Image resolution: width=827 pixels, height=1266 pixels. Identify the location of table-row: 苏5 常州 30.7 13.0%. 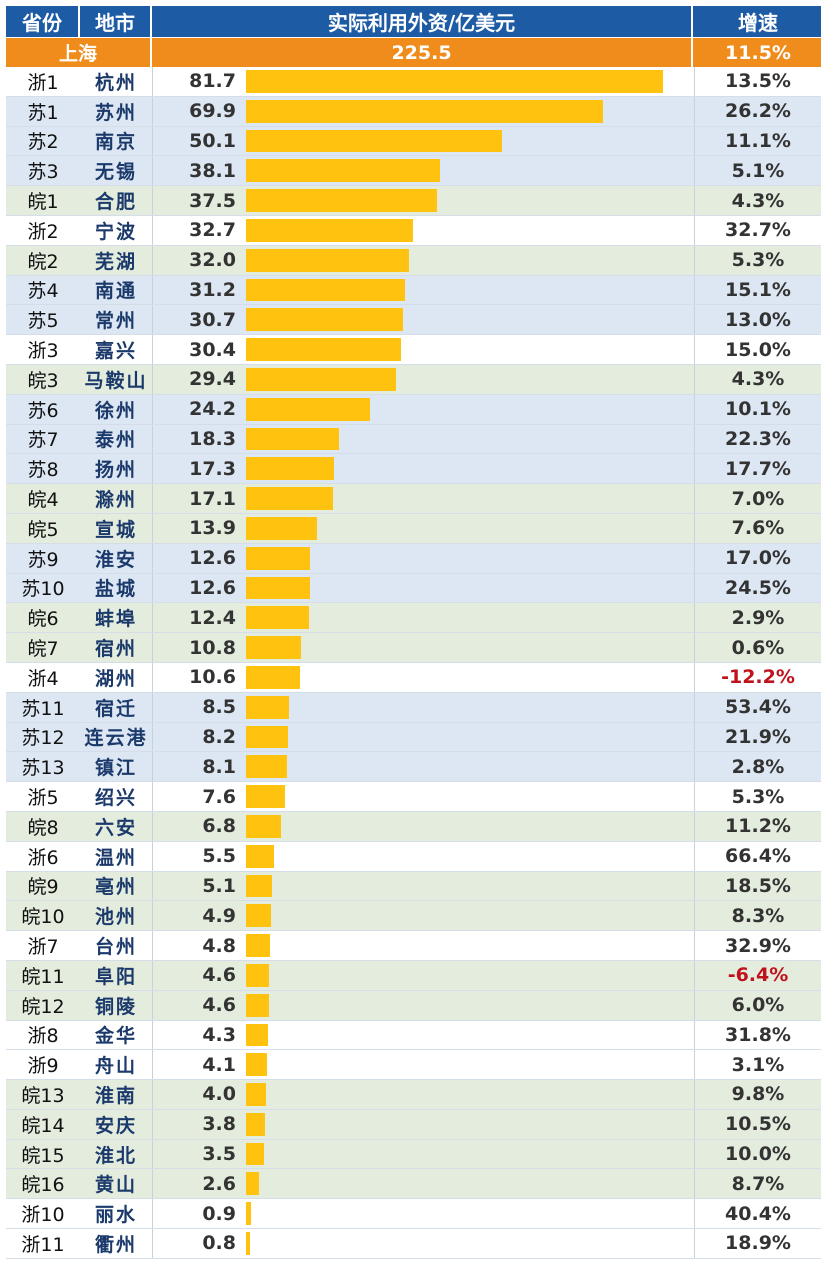
(413, 320).